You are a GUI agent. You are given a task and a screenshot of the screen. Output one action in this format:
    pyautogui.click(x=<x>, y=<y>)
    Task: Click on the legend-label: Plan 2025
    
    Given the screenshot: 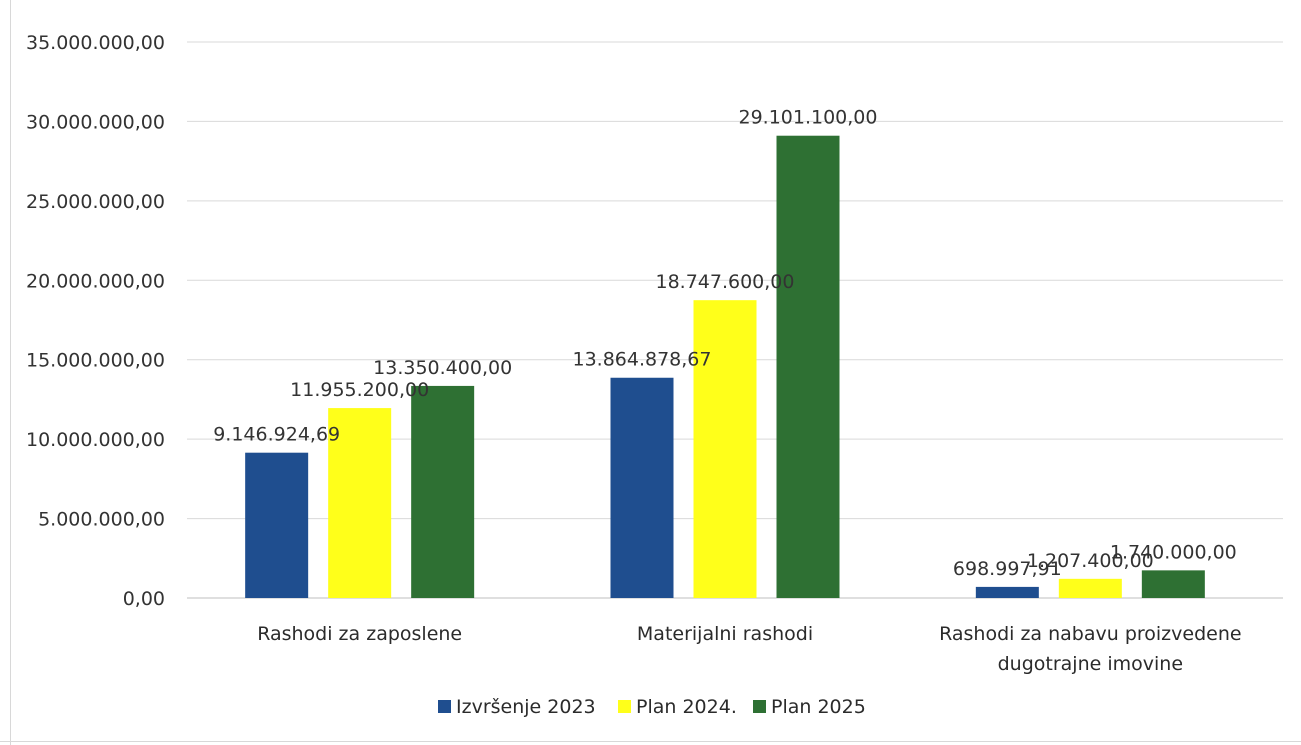 What is the action you would take?
    pyautogui.click(x=818, y=707)
    